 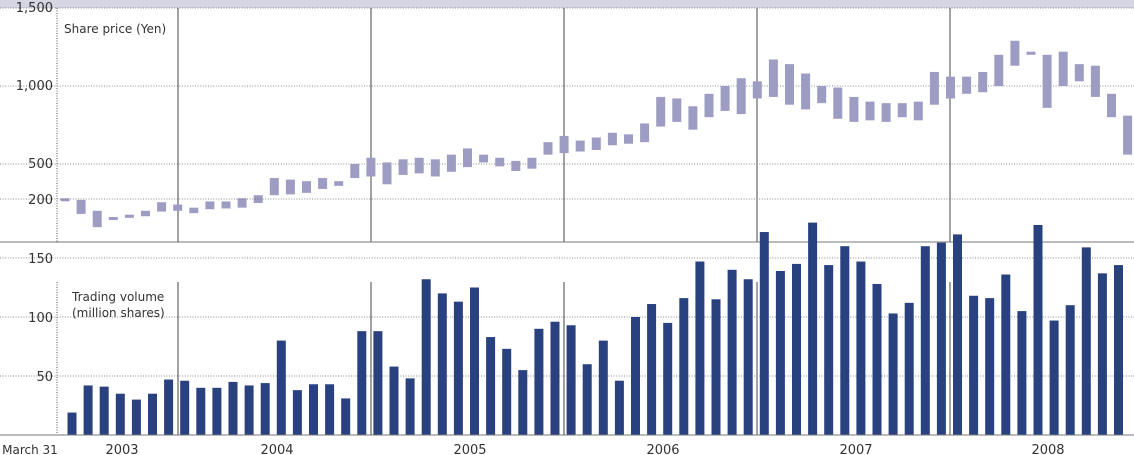 What do you see at coordinates (121, 449) in the screenshot?
I see `year-label: 2003` at bounding box center [121, 449].